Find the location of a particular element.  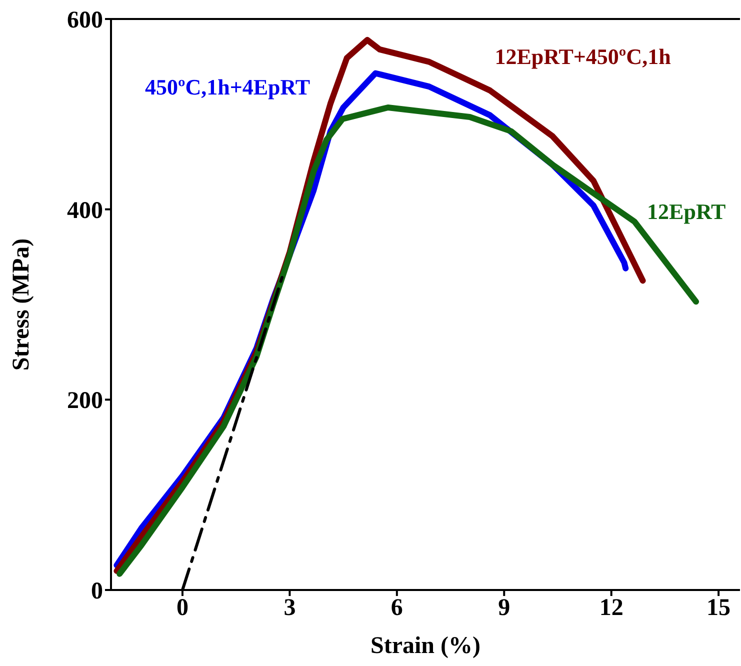

y-tick-label: 400 is located at coordinates (85, 211).